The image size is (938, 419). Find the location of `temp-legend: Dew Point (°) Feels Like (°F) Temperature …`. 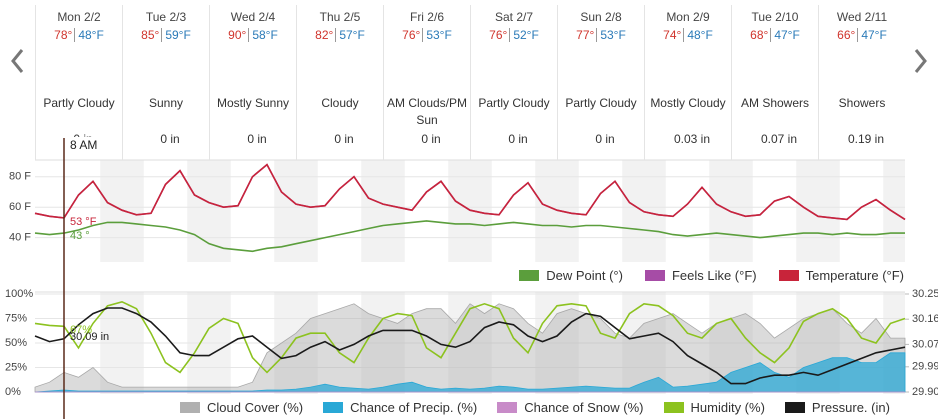

temp-legend: Dew Point (°) Feels Like (°F) Temperature … is located at coordinates (711, 275).